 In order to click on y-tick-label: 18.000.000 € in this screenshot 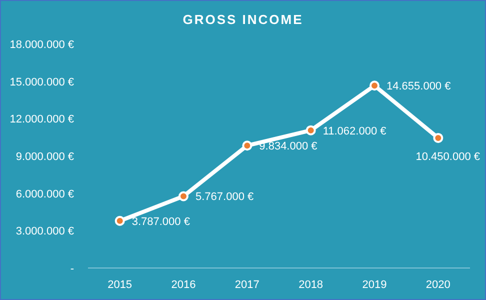, I will do `click(42, 45)`.